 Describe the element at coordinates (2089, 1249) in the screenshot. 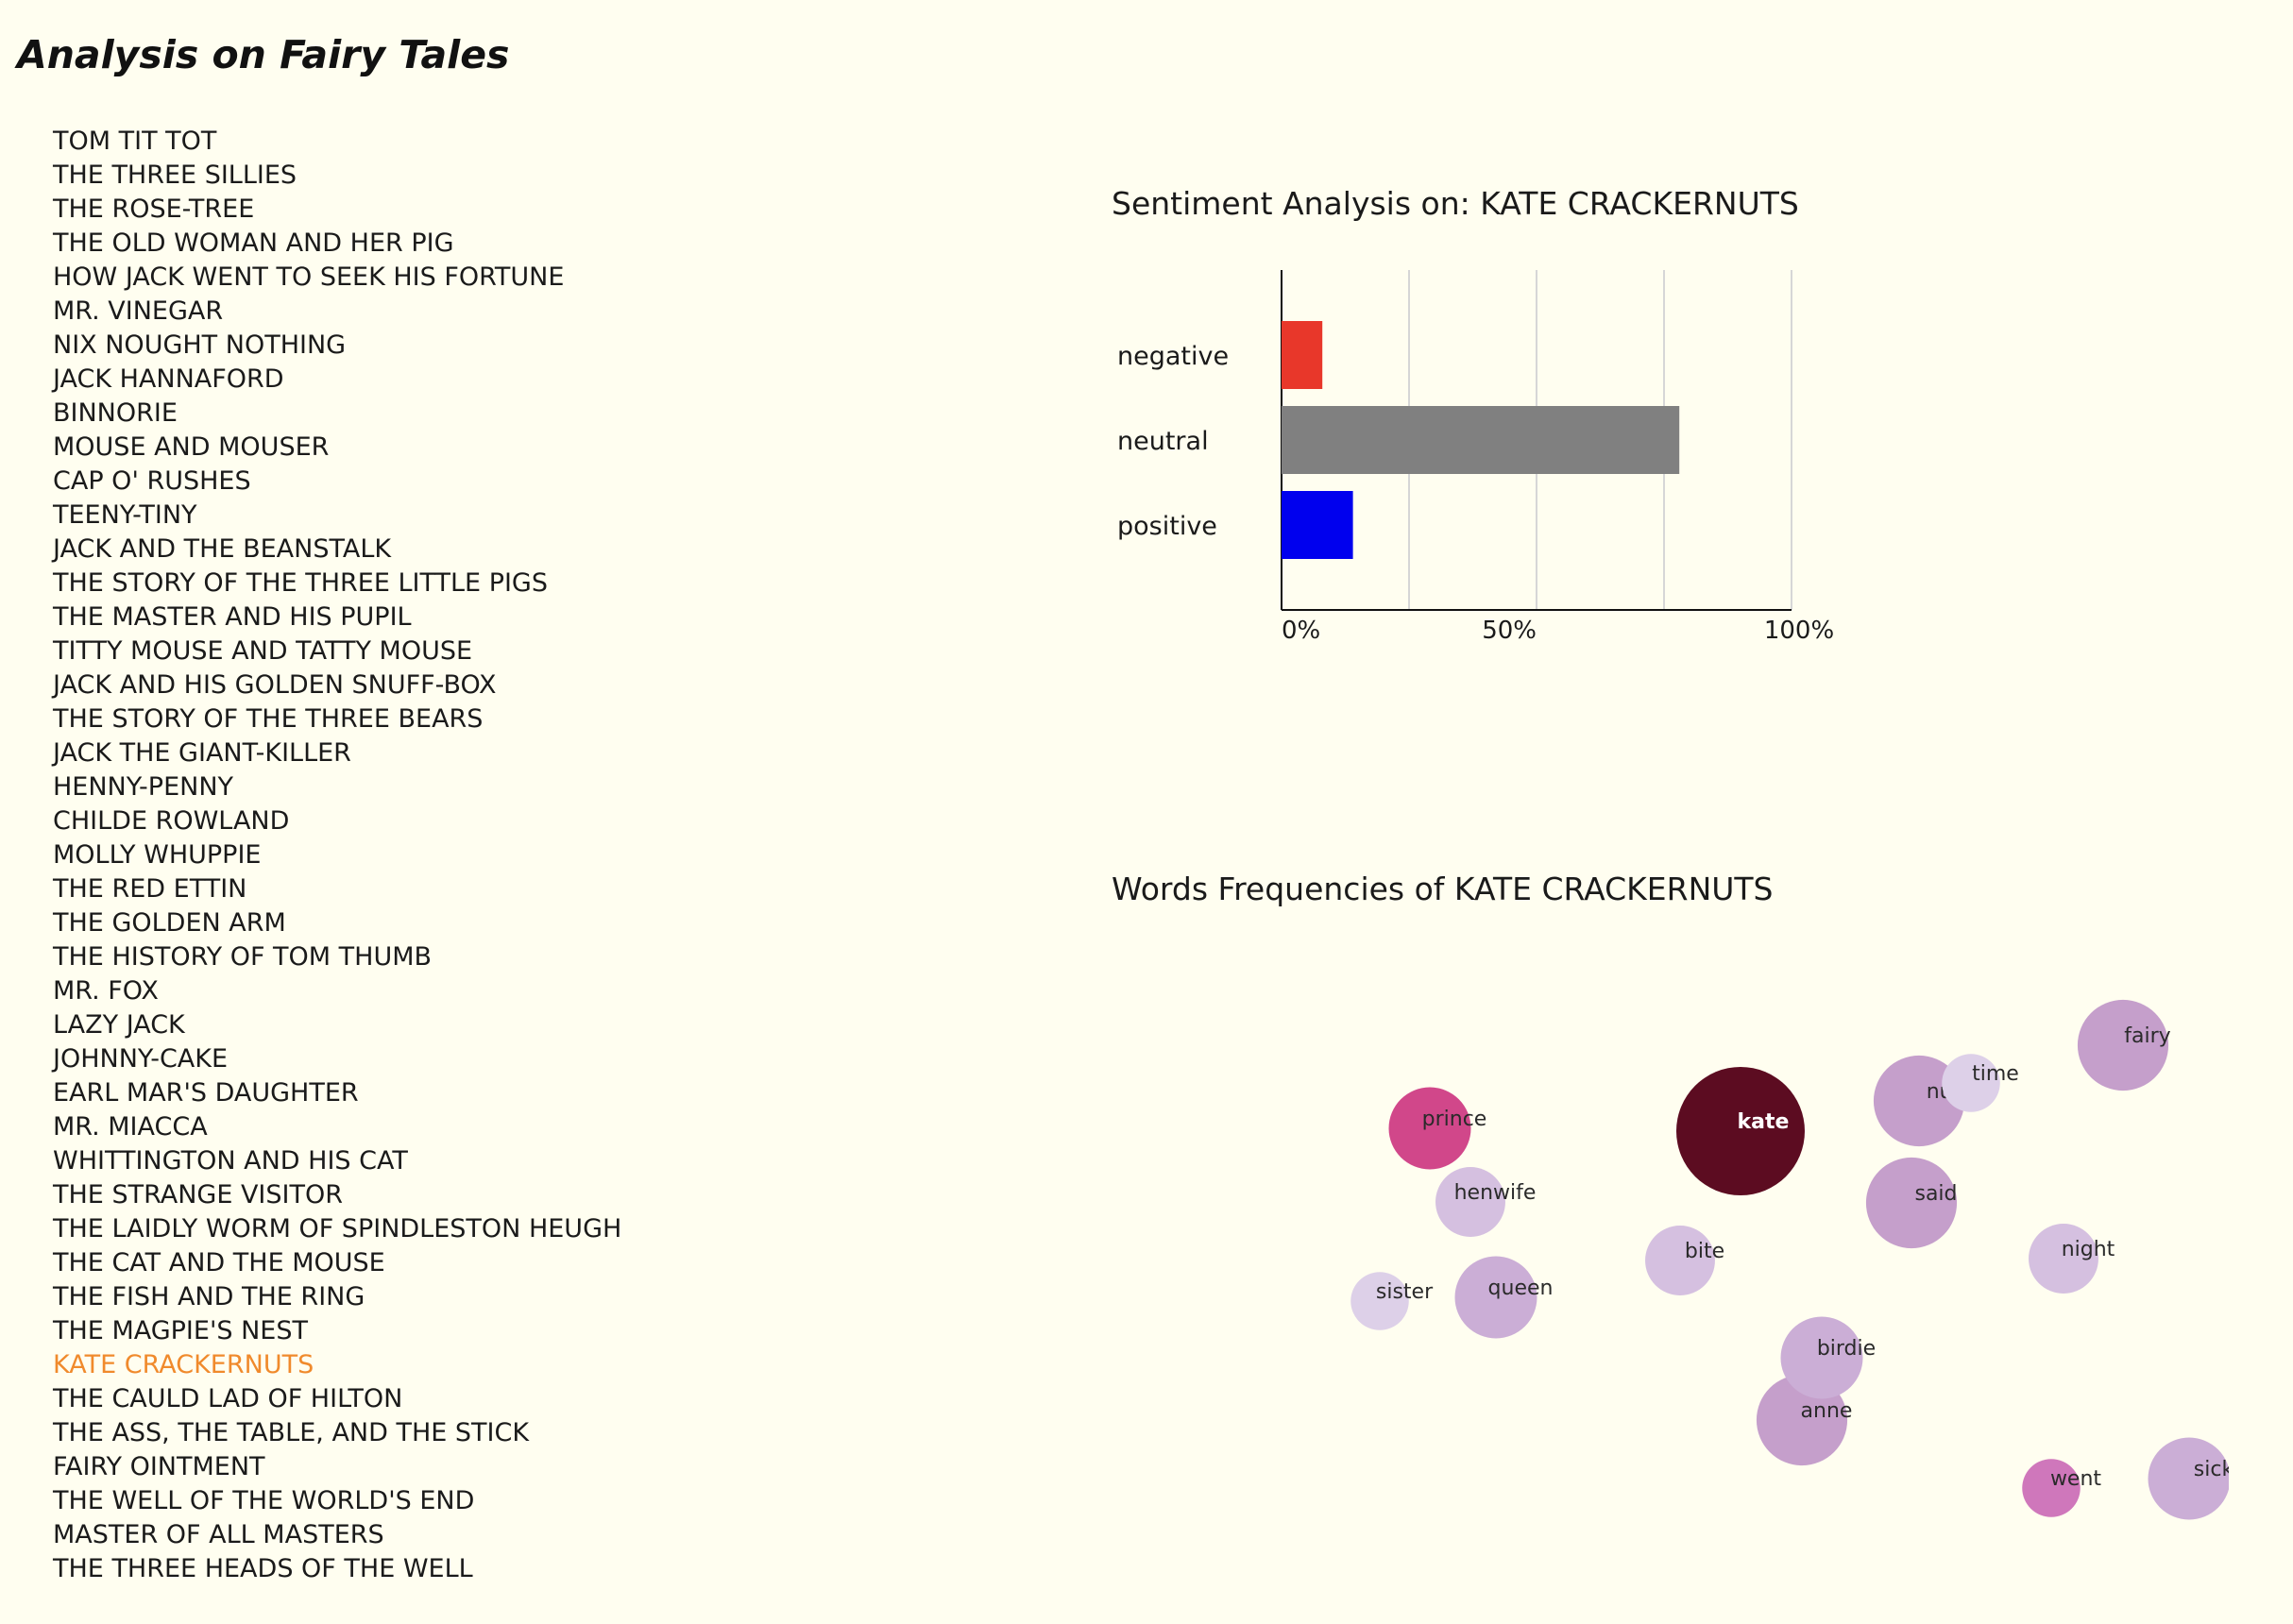

I see `word-label: night` at that location.